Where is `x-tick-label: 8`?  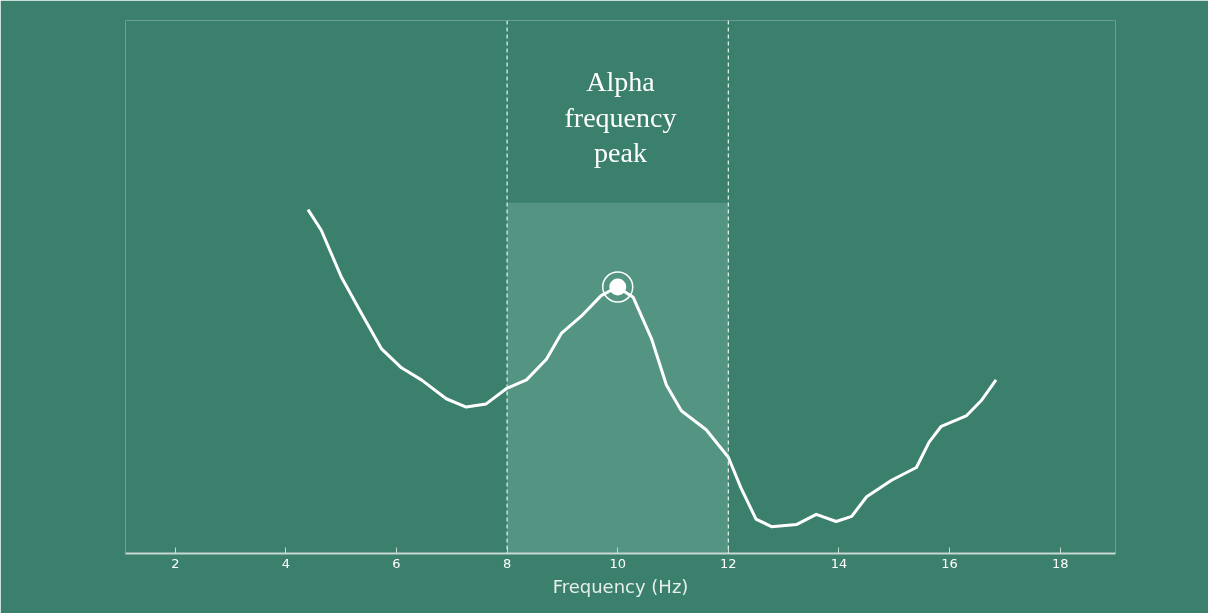
x-tick-label: 8 is located at coordinates (507, 563).